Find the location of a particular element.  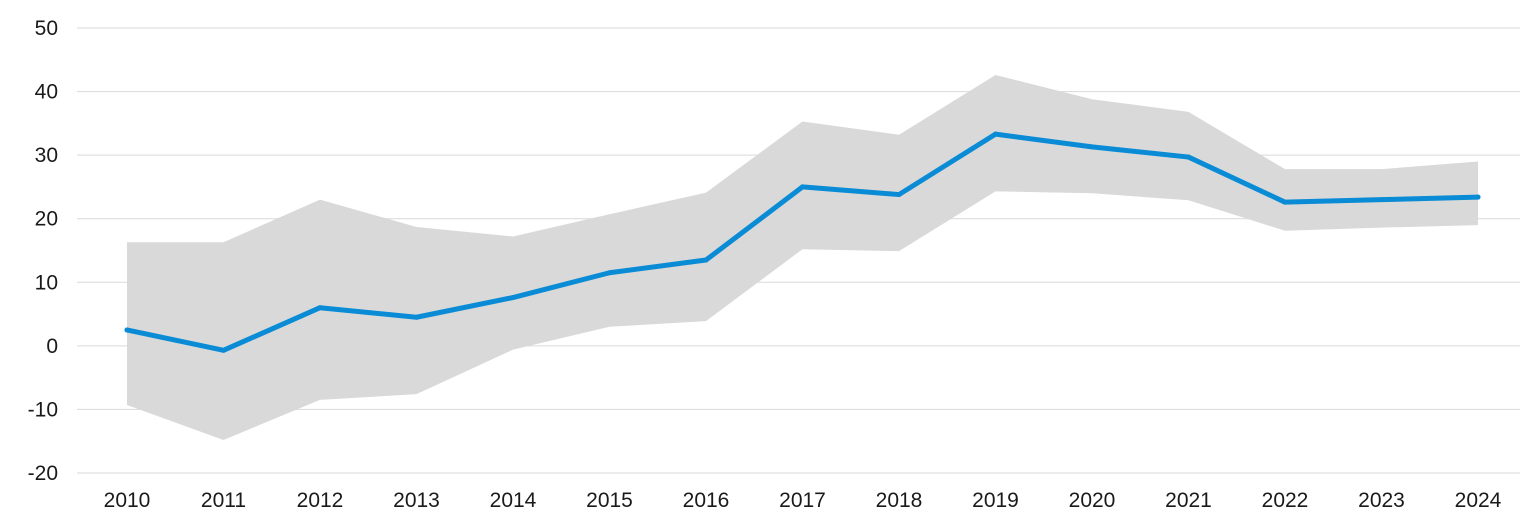

y-tick-label: 50 is located at coordinates (46, 28).